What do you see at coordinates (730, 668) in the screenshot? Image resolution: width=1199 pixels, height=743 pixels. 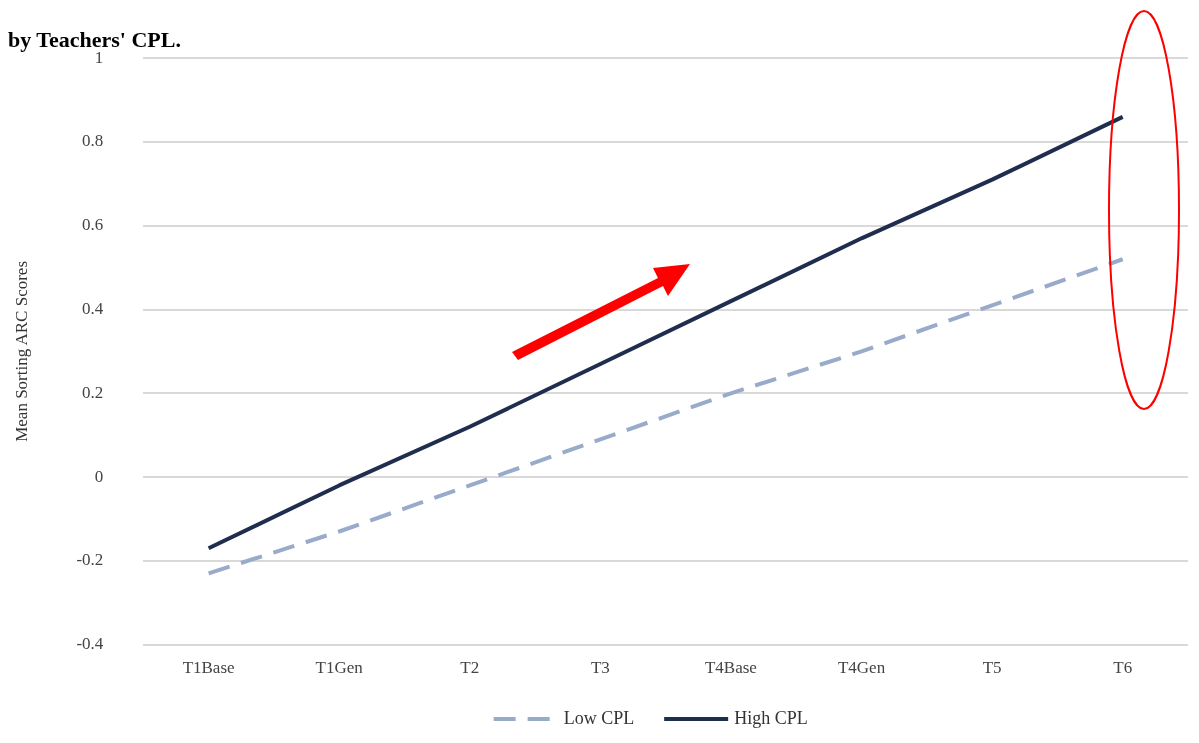 I see `x-tick-label: T4Base` at bounding box center [730, 668].